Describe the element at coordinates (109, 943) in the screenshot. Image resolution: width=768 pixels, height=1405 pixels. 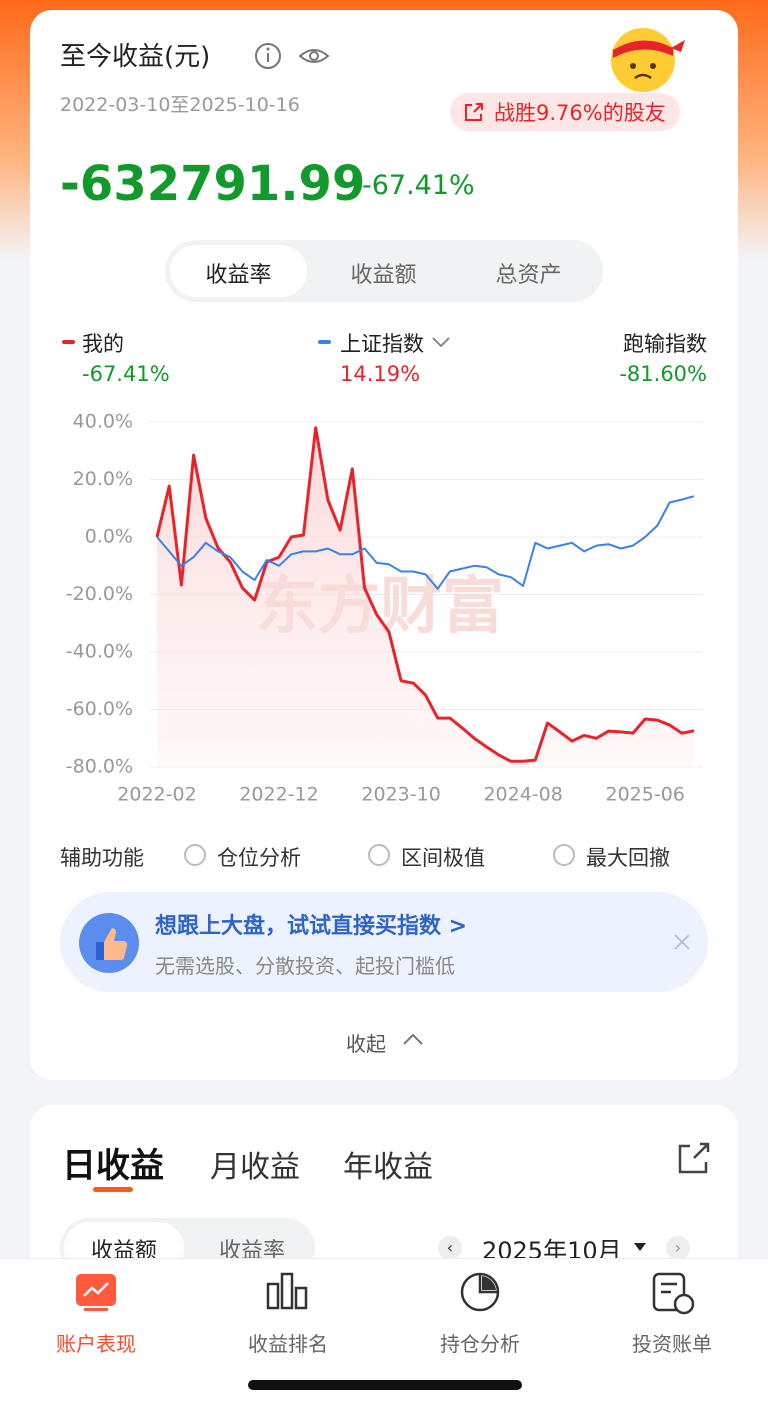
I see `promo-icon` at that location.